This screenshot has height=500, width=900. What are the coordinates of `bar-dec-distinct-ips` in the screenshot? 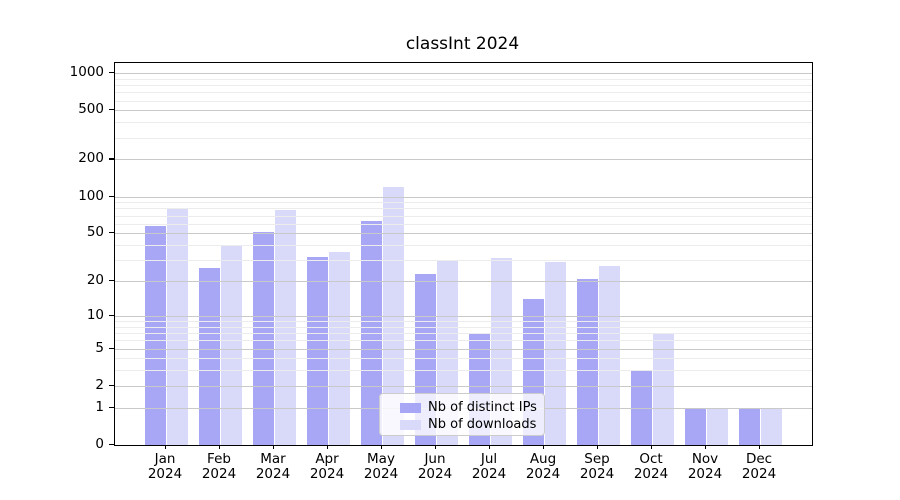 It's located at (749, 426).